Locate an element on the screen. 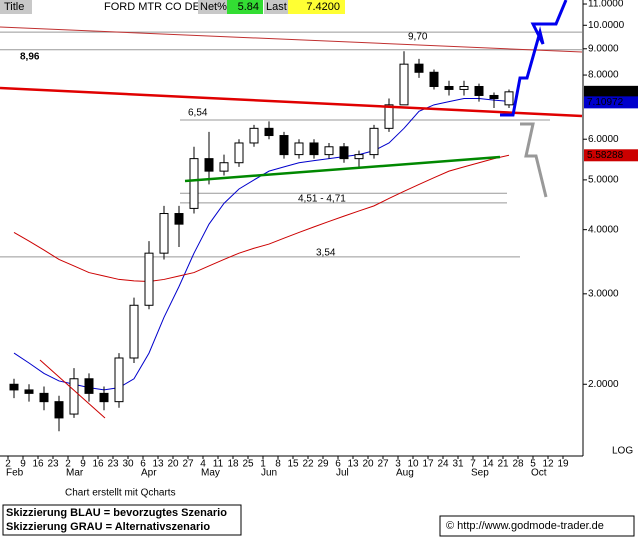  header-net: 5.84 is located at coordinates (248, 7).